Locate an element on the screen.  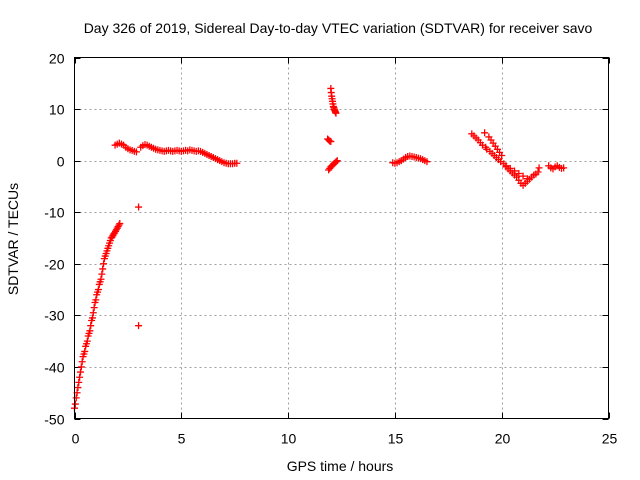
x-axis-label: GPS time / hours is located at coordinates (340, 466).